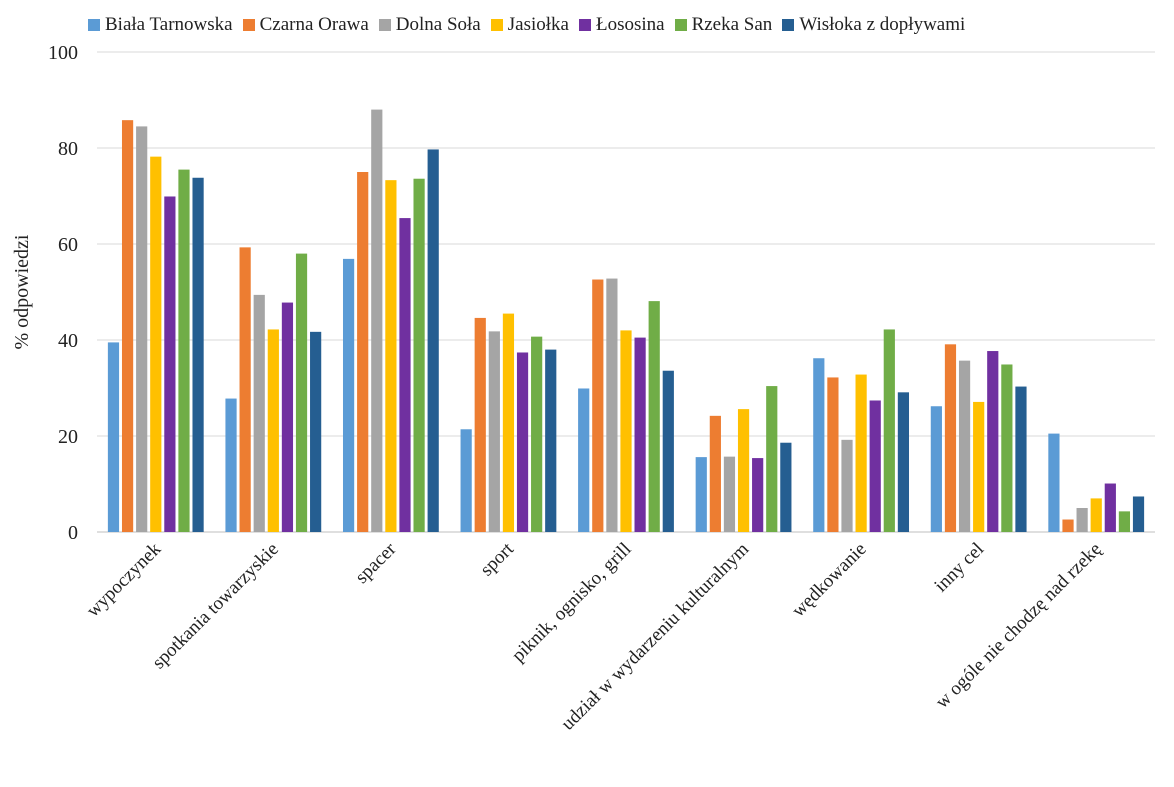 This screenshot has width=1174, height=787. I want to click on legend-label: Wisłoka z dopływami, so click(882, 24).